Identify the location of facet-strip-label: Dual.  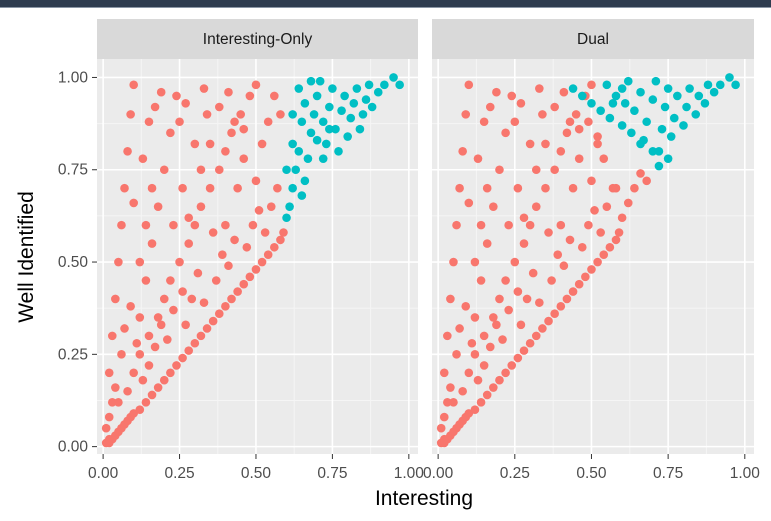
(593, 39).